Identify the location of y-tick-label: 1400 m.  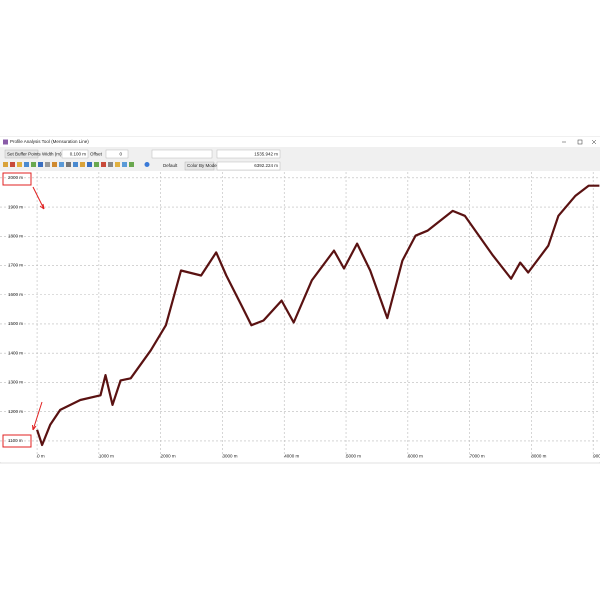
(15, 352).